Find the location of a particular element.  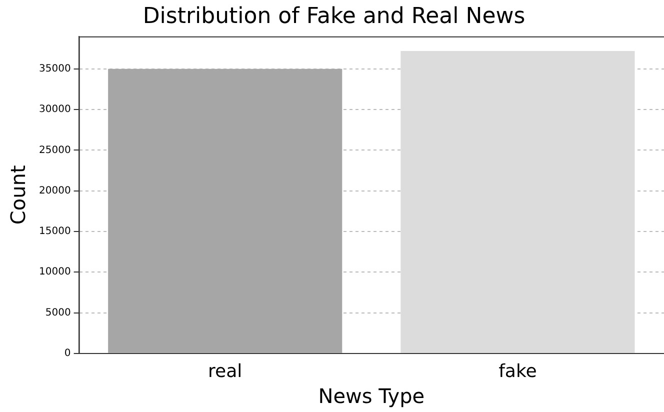

y-tick-label: 0 is located at coordinates (67, 353).